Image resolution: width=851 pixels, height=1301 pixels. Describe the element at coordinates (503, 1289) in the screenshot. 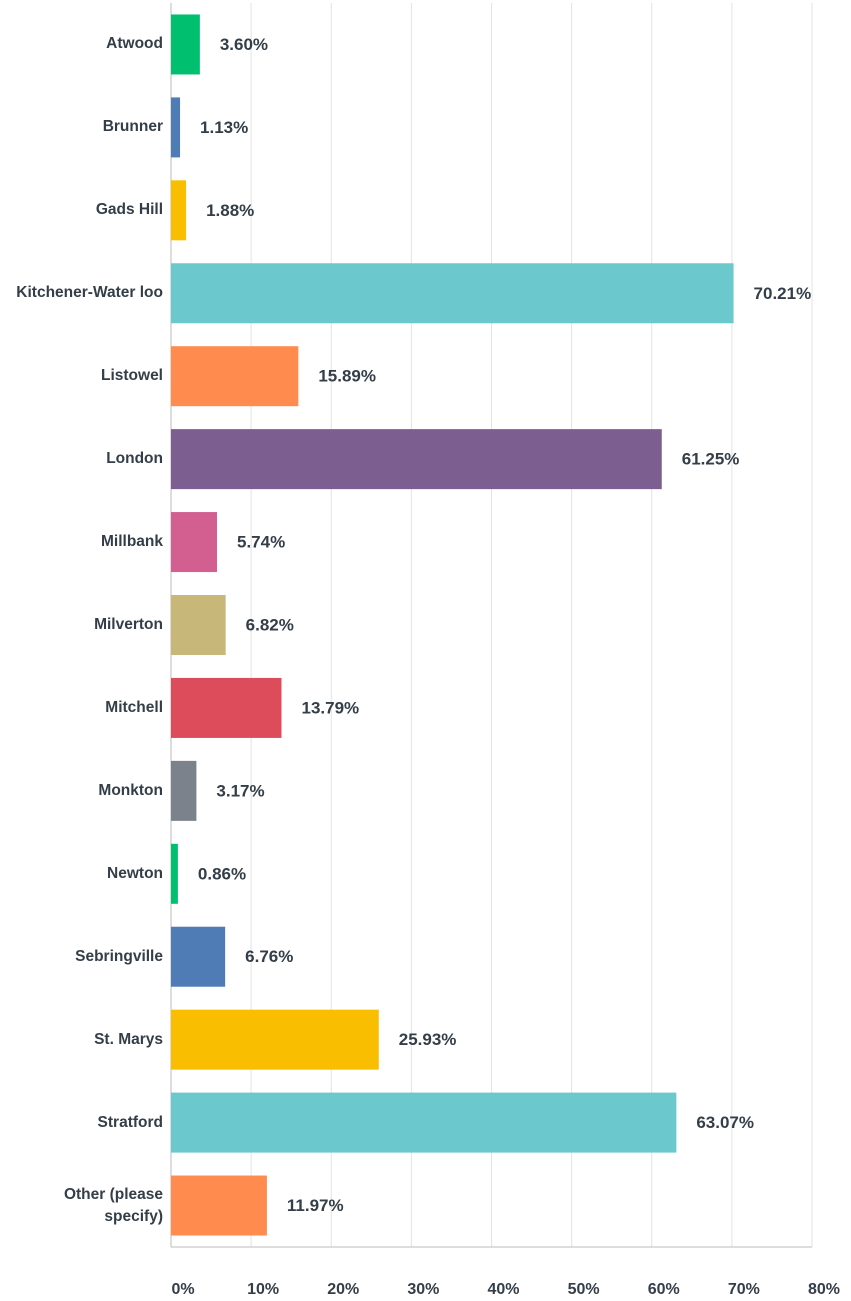

I see `x-tick-label: 40%` at that location.